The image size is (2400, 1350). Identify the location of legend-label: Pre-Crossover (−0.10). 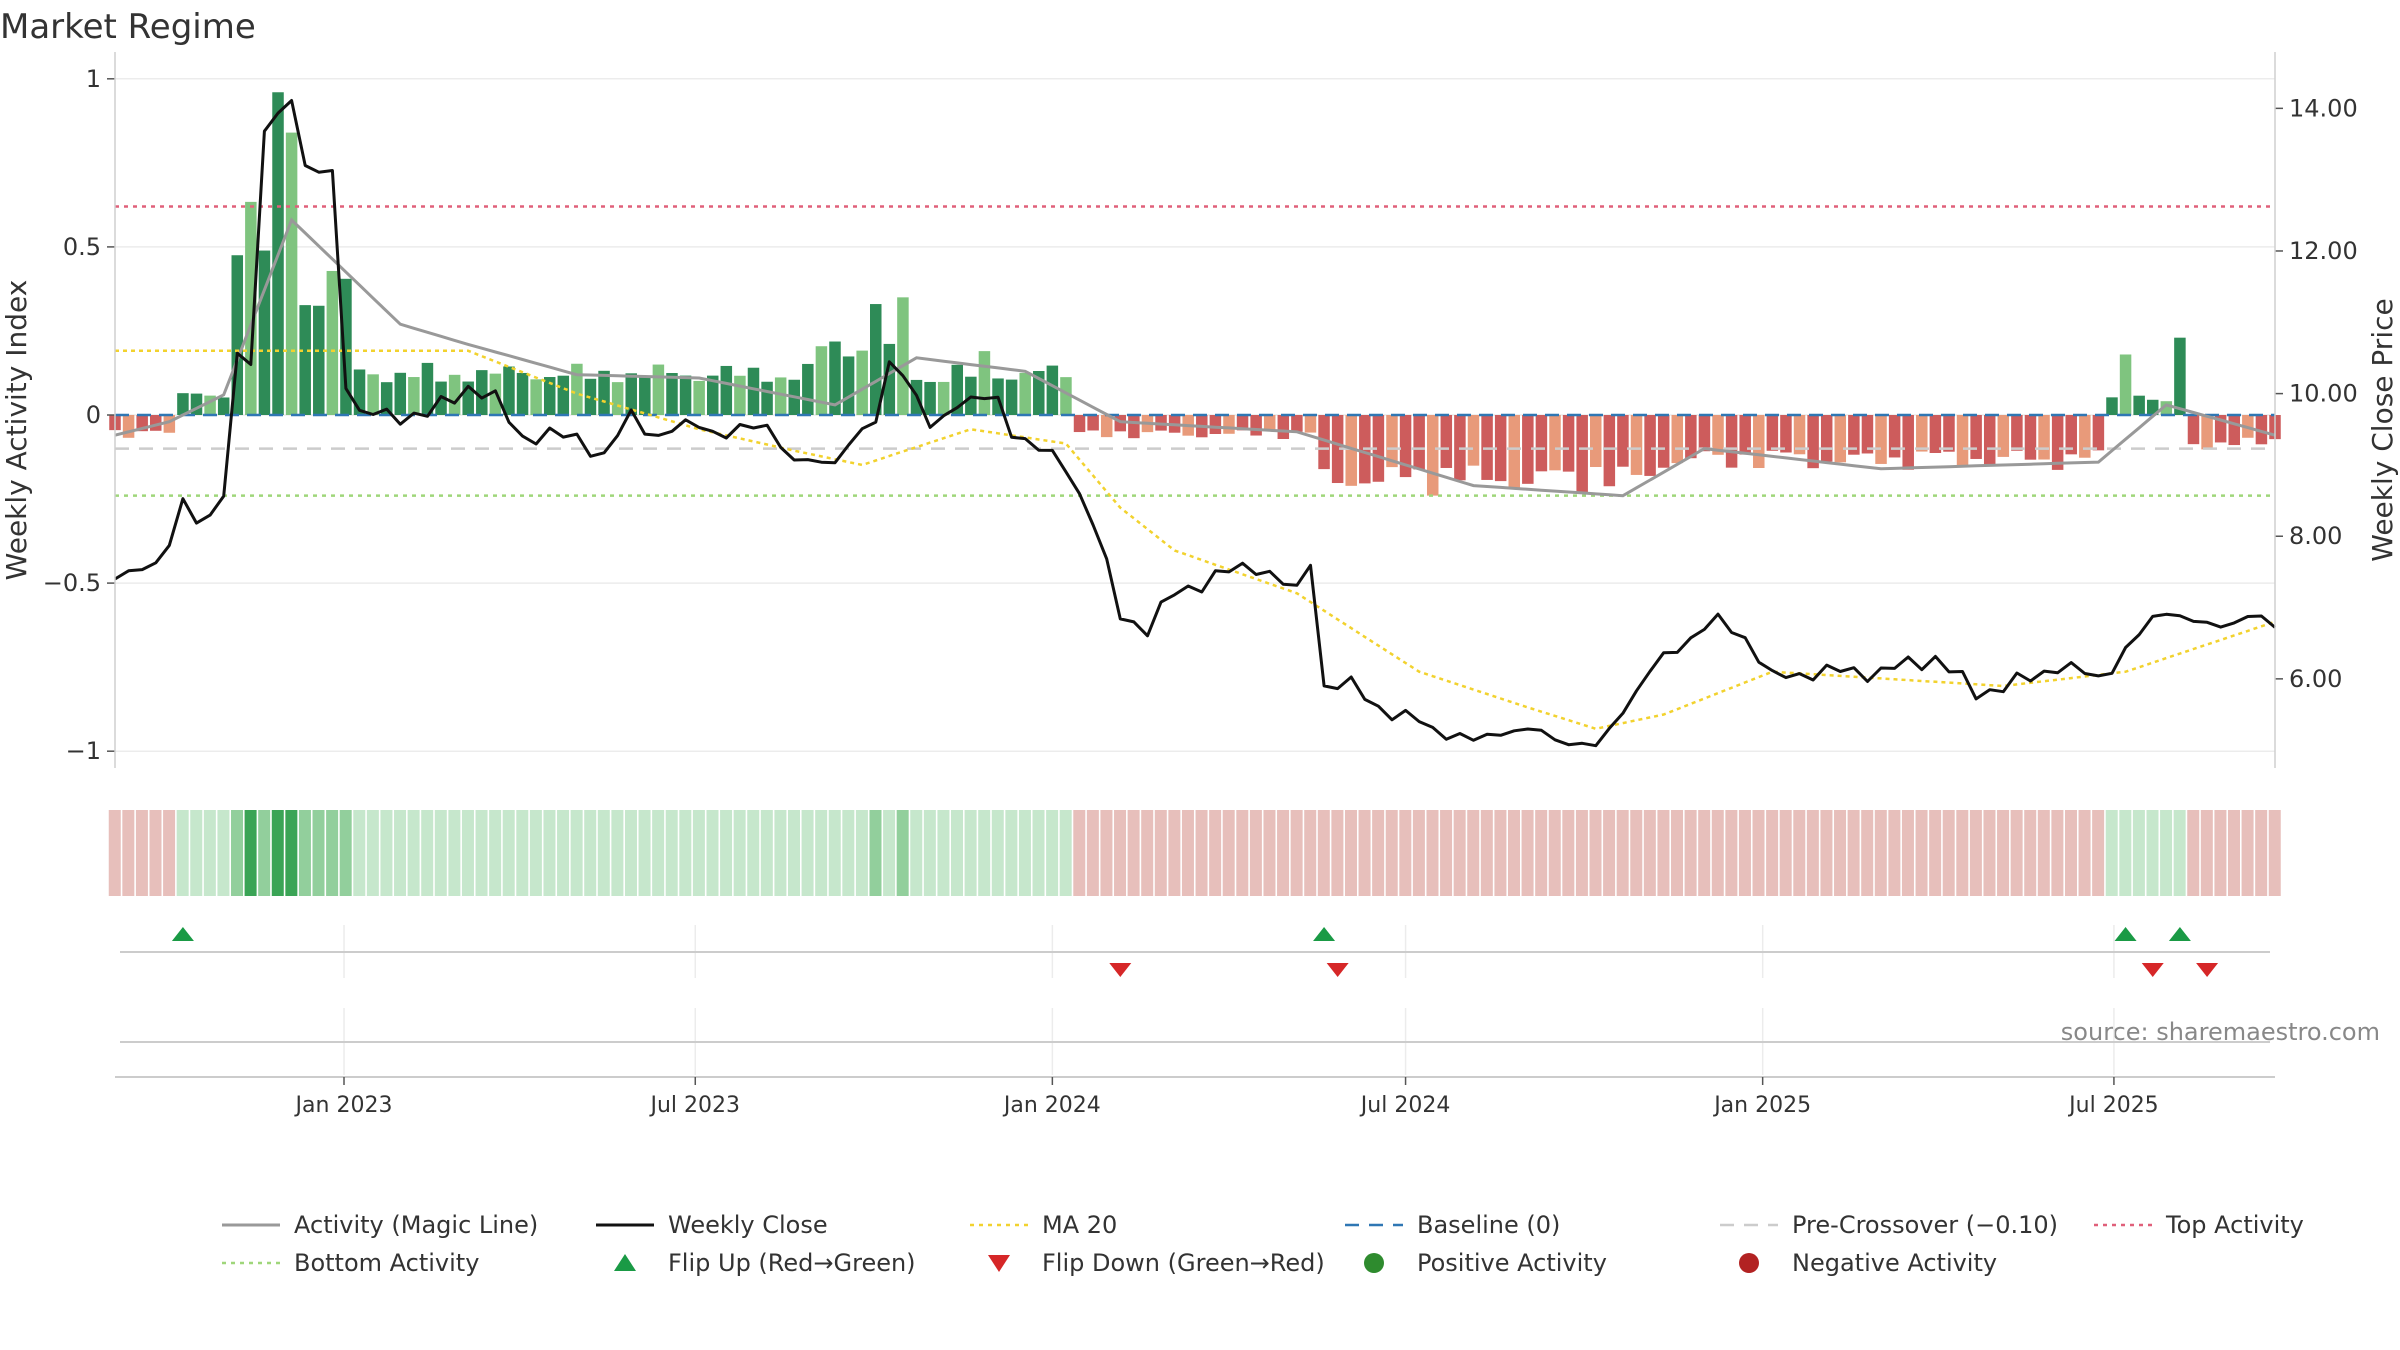
(1925, 1225).